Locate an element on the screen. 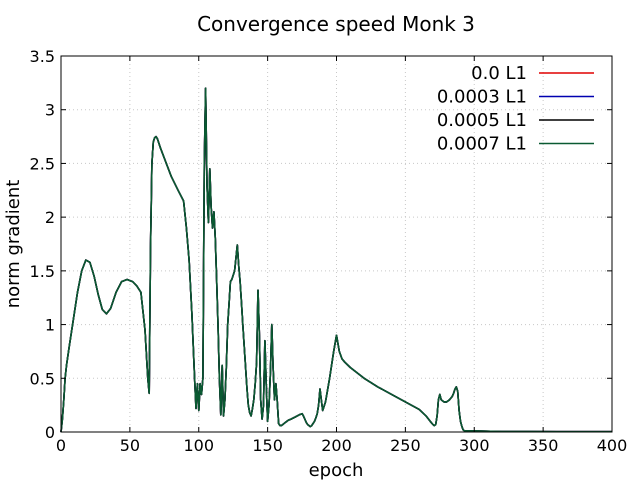  y-tick-label: 3.5 is located at coordinates (42, 56).